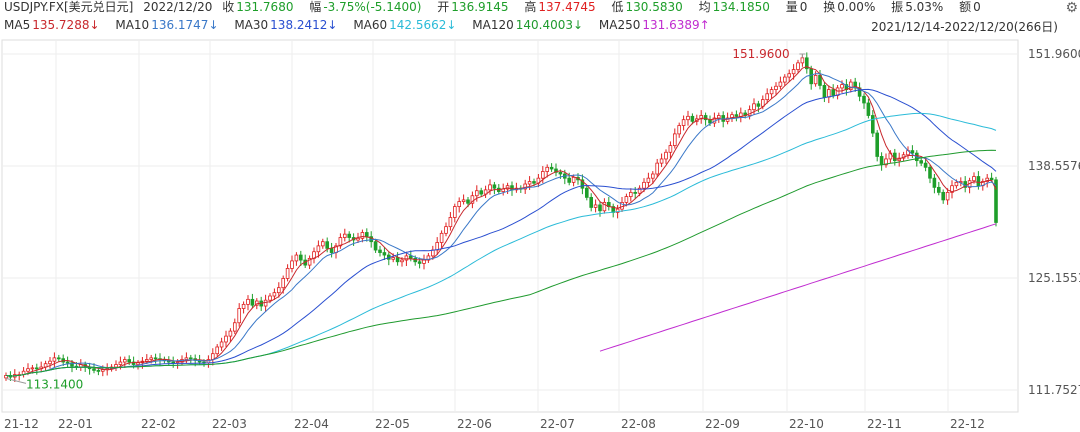 The width and height of the screenshot is (1080, 432). Describe the element at coordinates (1071, 8) in the screenshot. I see `gear-icon: ⚙` at that location.